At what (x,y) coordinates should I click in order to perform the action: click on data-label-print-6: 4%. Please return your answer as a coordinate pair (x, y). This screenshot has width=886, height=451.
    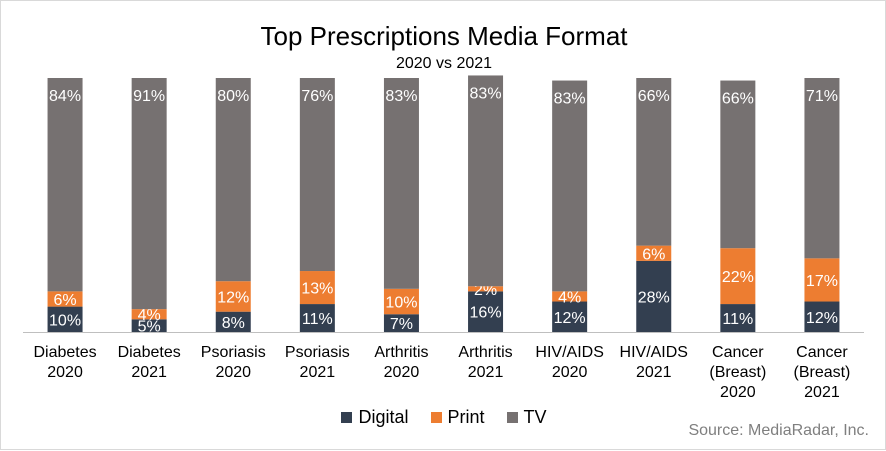
    Looking at the image, I should click on (569, 297).